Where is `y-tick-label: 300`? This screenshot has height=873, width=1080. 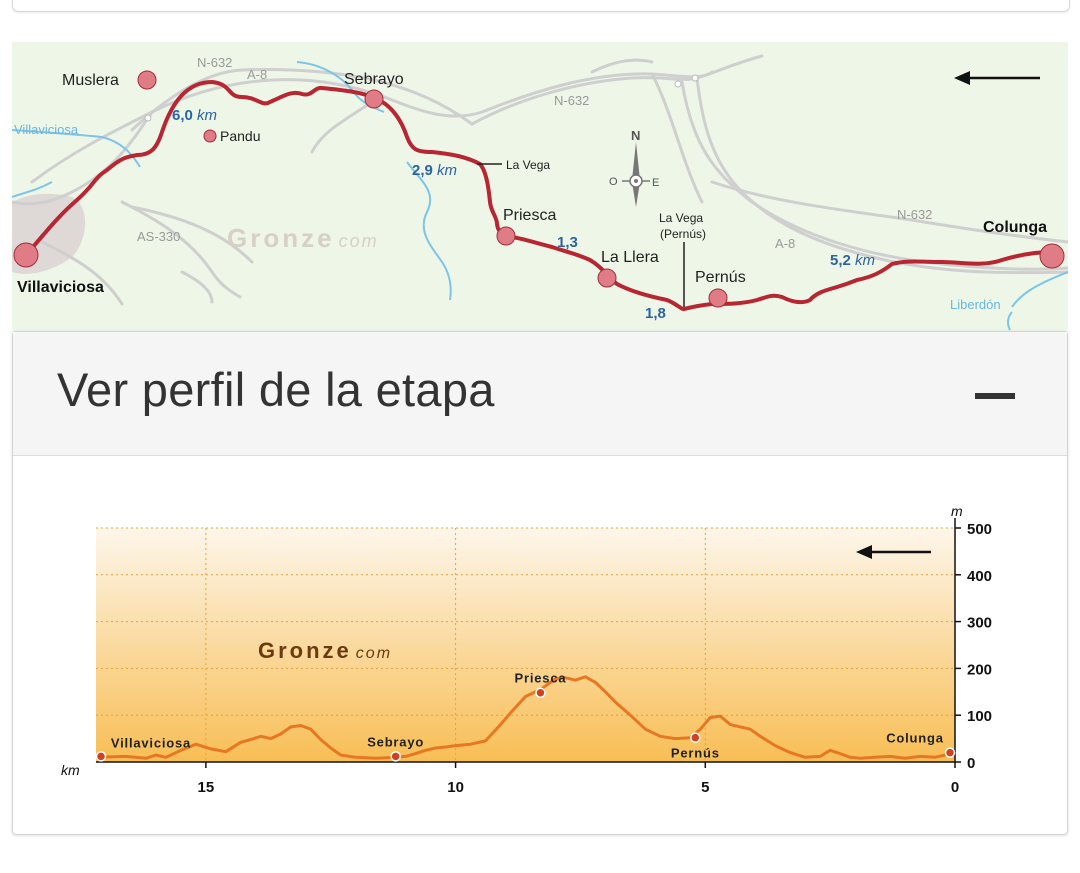 y-tick-label: 300 is located at coordinates (979, 623).